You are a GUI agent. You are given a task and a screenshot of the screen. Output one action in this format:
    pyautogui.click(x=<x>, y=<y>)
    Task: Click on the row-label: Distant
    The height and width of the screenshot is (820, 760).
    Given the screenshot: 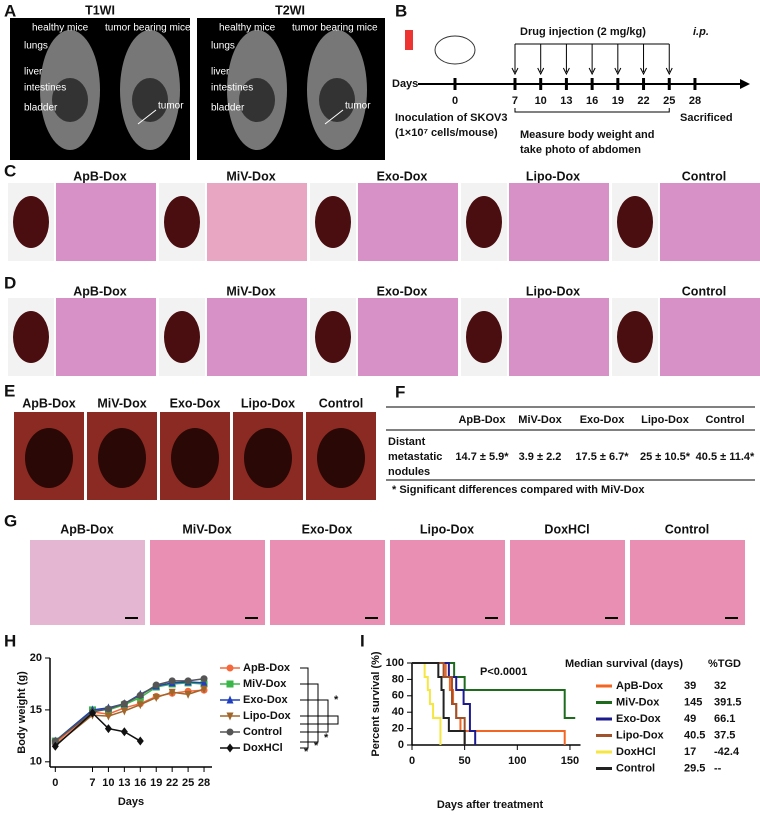 What is the action you would take?
    pyautogui.click(x=407, y=442)
    